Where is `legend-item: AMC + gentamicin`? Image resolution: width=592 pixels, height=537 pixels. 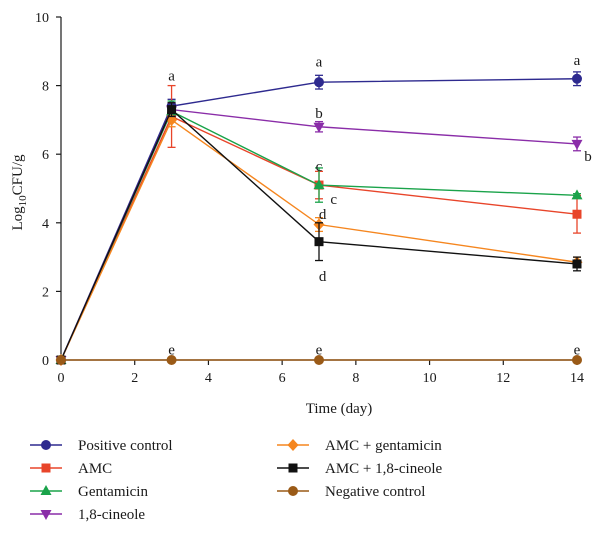
legend-item: AMC + gentamicin is located at coordinates (359, 446).